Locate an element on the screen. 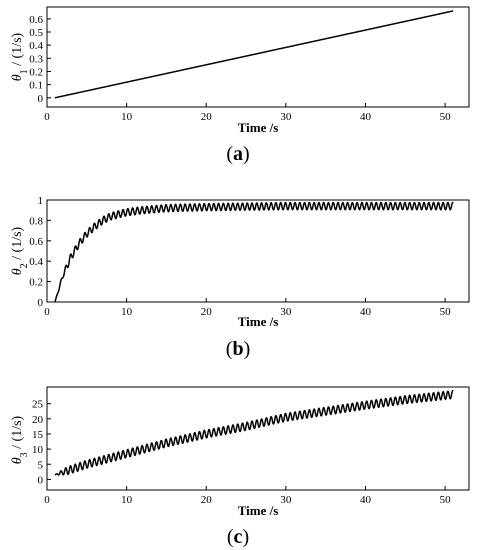 The height and width of the screenshot is (550, 479). y-axis-title-b: θ2 / (1/s) is located at coordinates (20, 250).